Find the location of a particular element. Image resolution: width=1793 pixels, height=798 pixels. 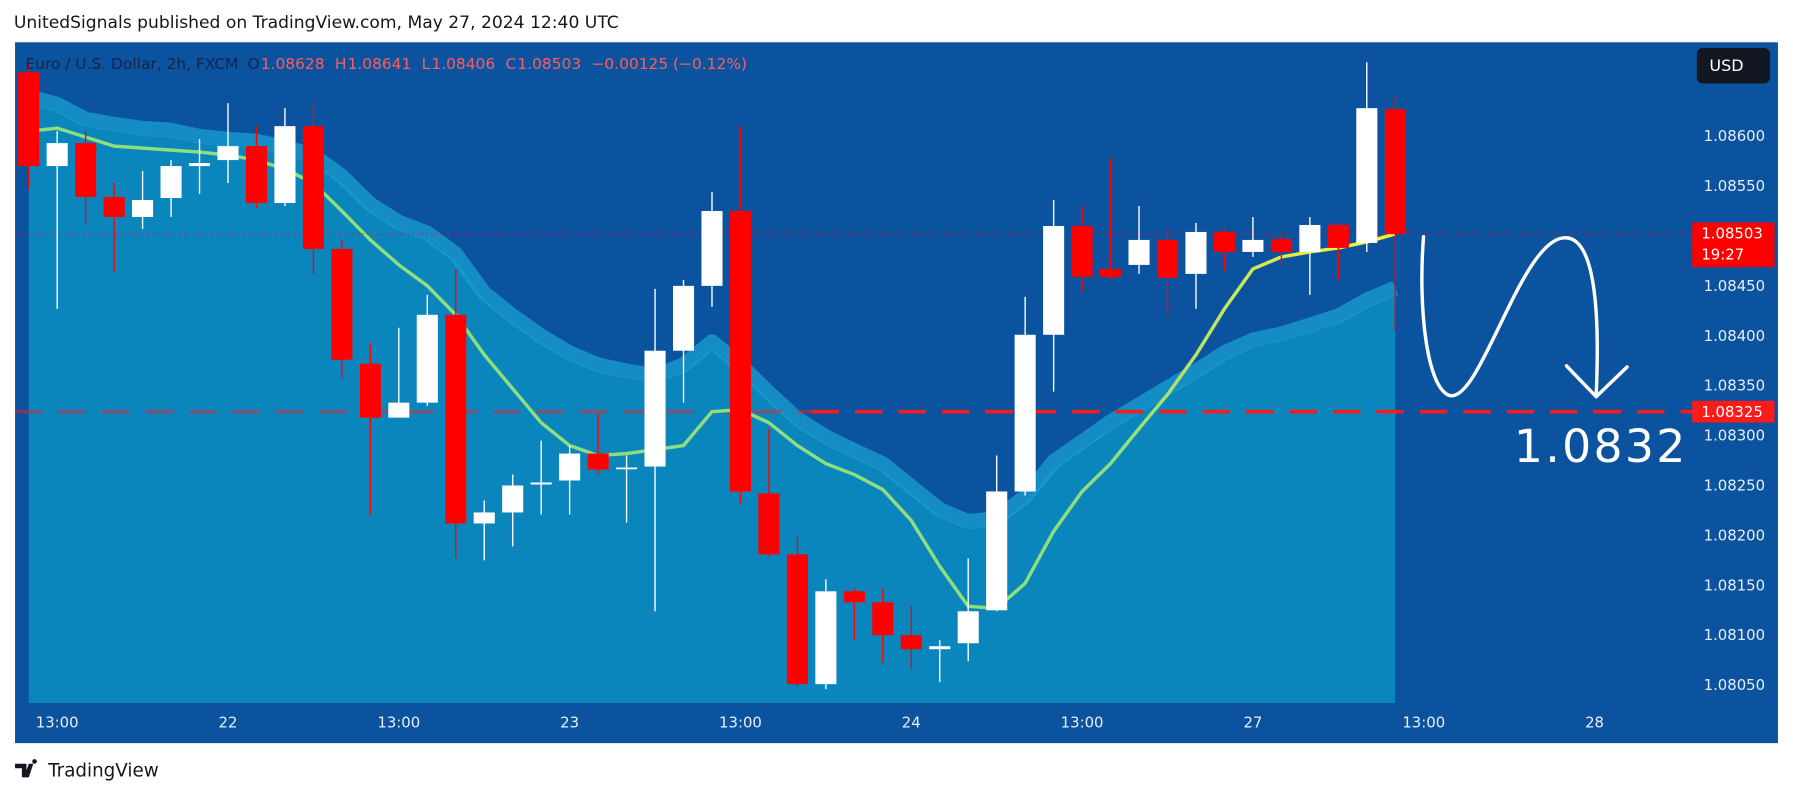

legend-item: L is located at coordinates (426, 64).